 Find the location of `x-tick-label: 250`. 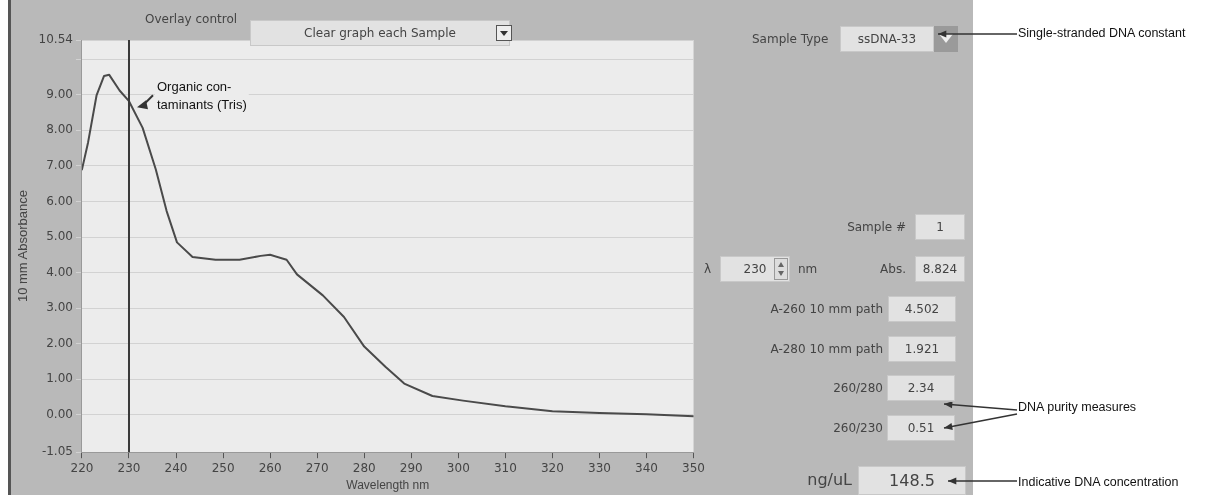

x-tick-label: 250 is located at coordinates (223, 467).